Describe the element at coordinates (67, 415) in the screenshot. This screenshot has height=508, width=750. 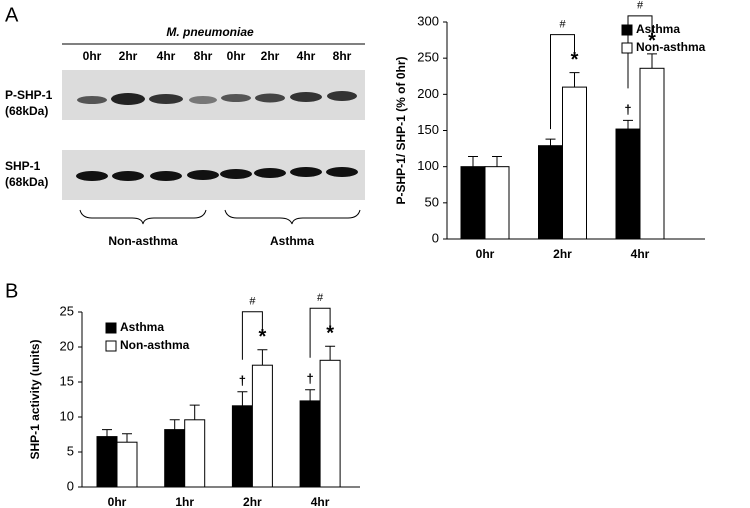
I see `y-tick-label: 10` at that location.